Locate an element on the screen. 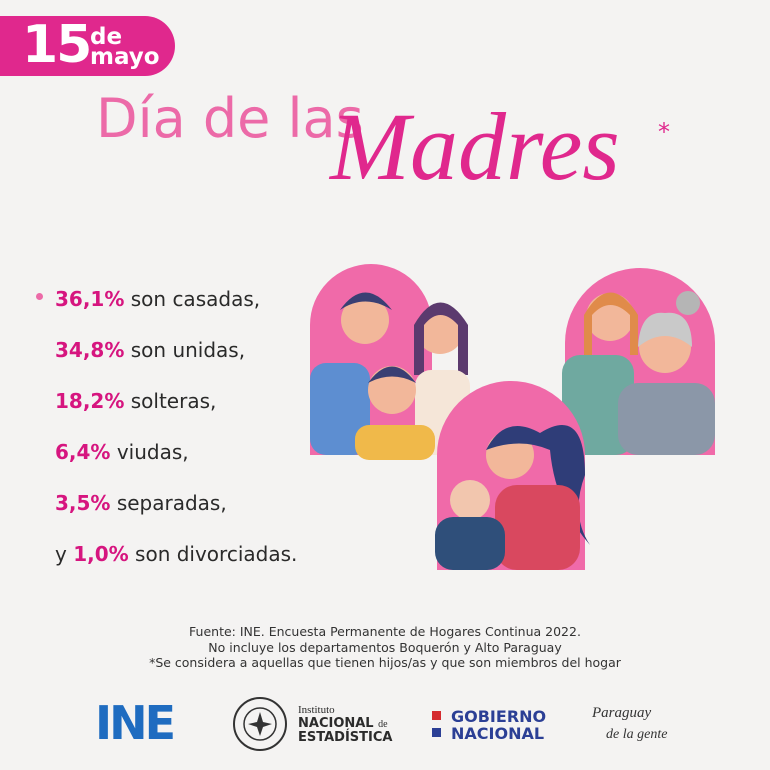 The width and height of the screenshot is (770, 770). stat-value: 18,2% is located at coordinates (90, 401).